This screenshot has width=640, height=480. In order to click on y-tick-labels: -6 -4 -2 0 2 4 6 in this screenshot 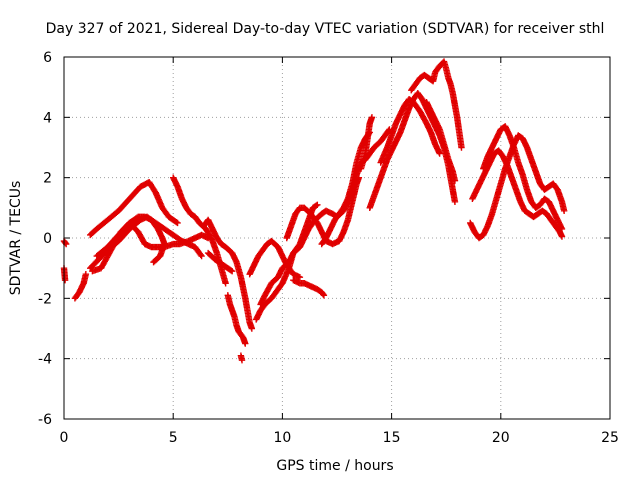, I will do `click(45, 239)`.